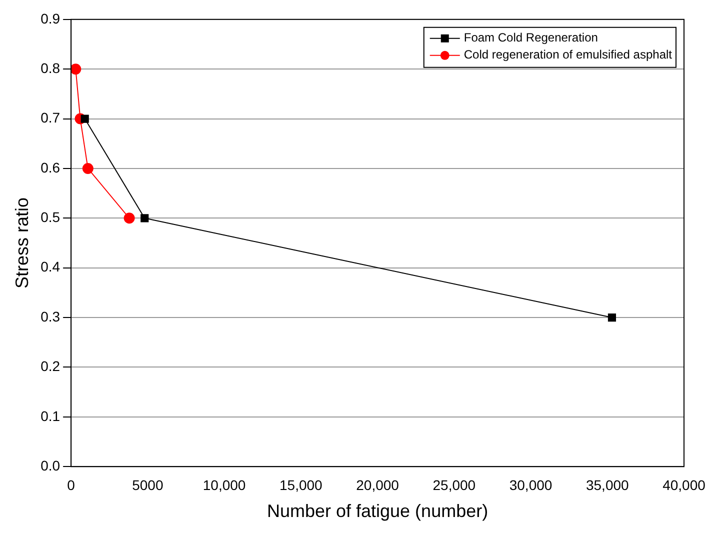  Describe the element at coordinates (301, 484) in the screenshot. I see `x-tick-label: 15,000` at that location.